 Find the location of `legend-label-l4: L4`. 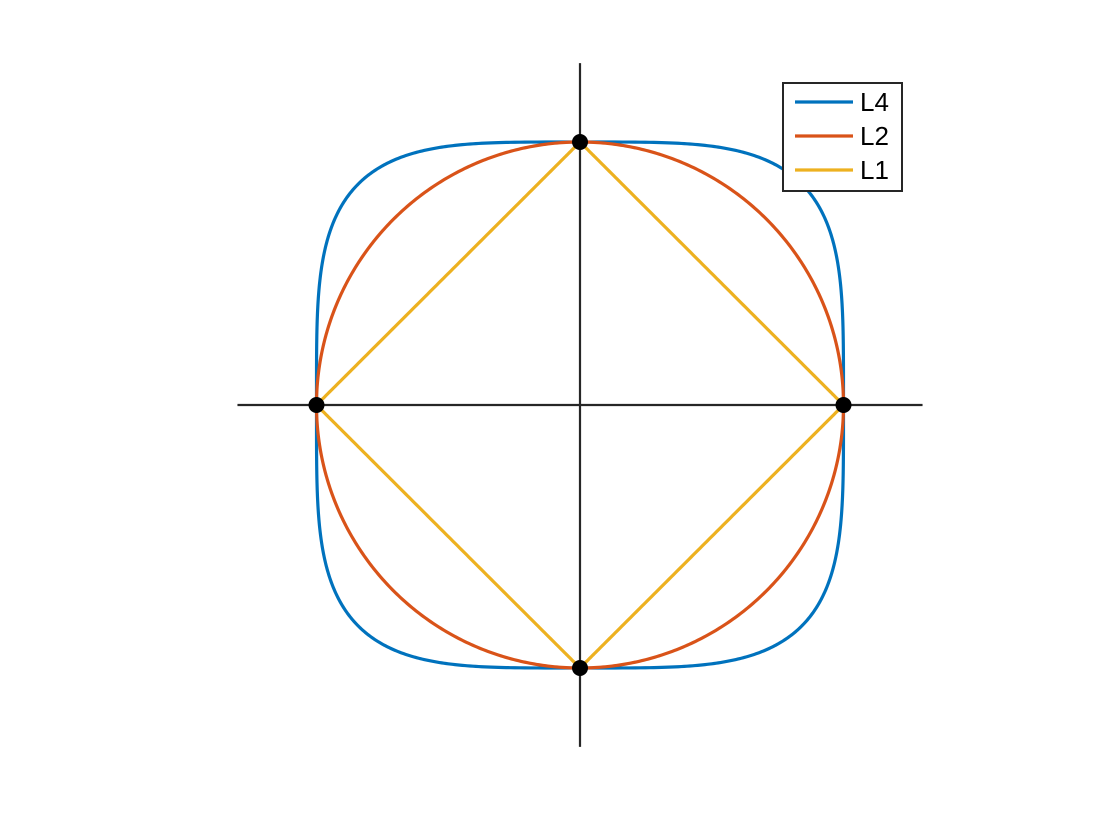

legend-label-l4: L4 is located at coordinates (874, 102).